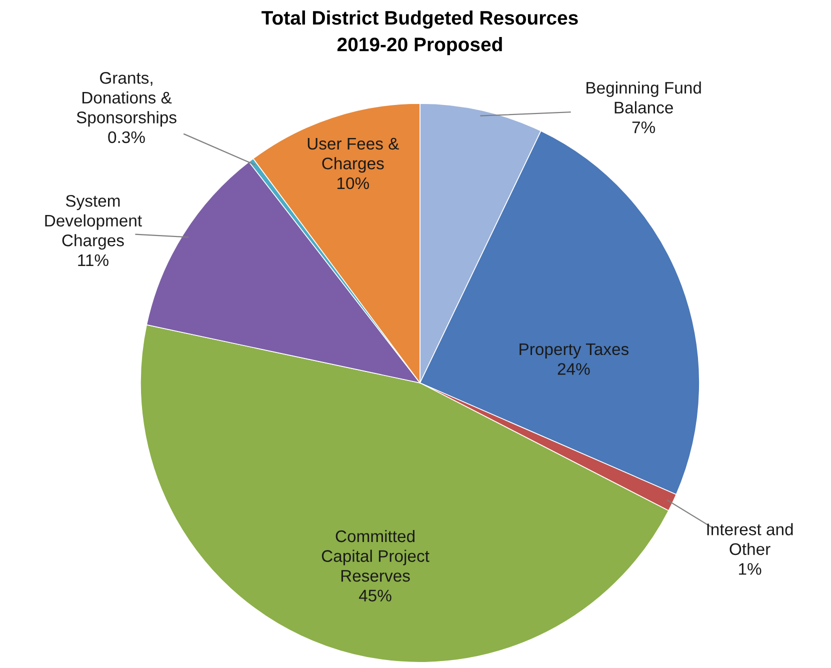 The height and width of the screenshot is (668, 831). What do you see at coordinates (126, 137) in the screenshot?
I see `data-label: 0.3%` at bounding box center [126, 137].